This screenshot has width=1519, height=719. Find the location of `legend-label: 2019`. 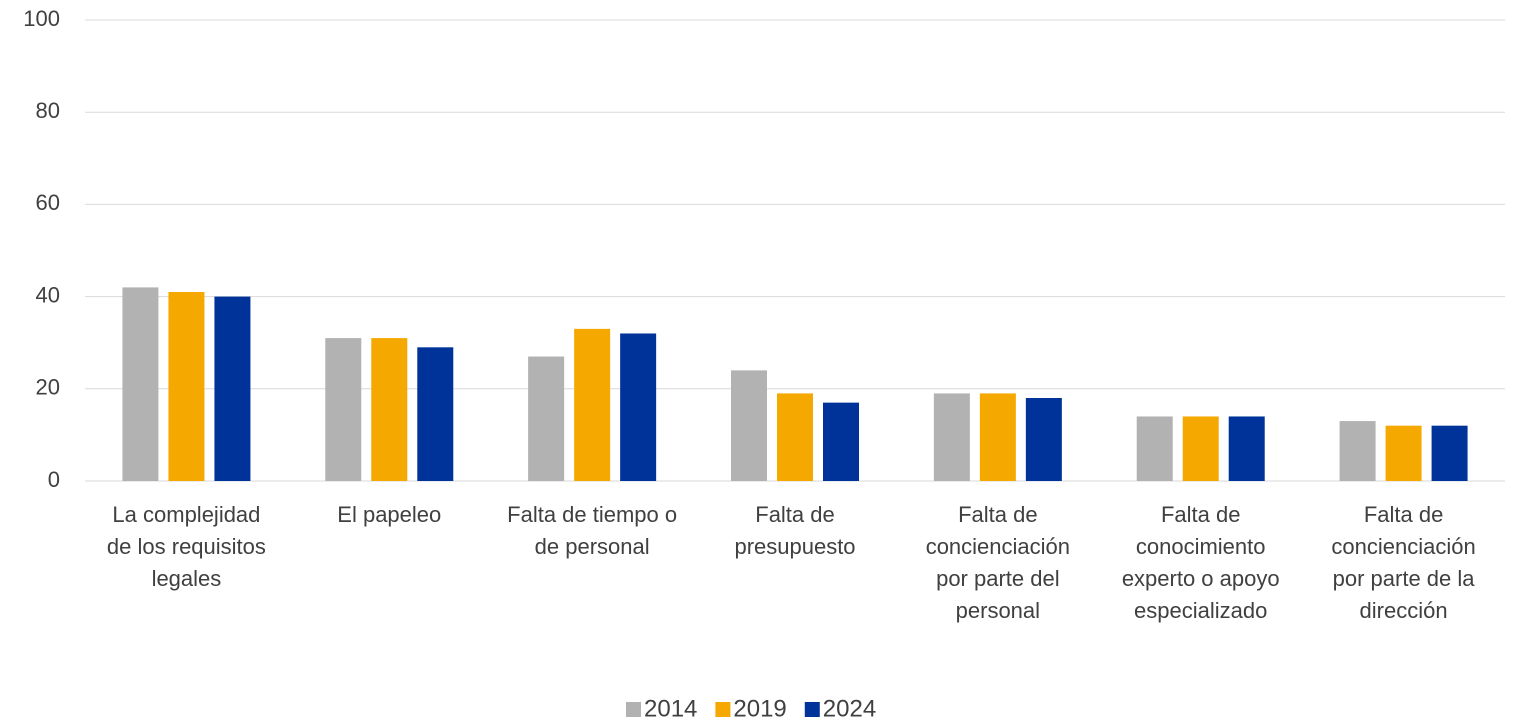

legend-label: 2019 is located at coordinates (759, 707).